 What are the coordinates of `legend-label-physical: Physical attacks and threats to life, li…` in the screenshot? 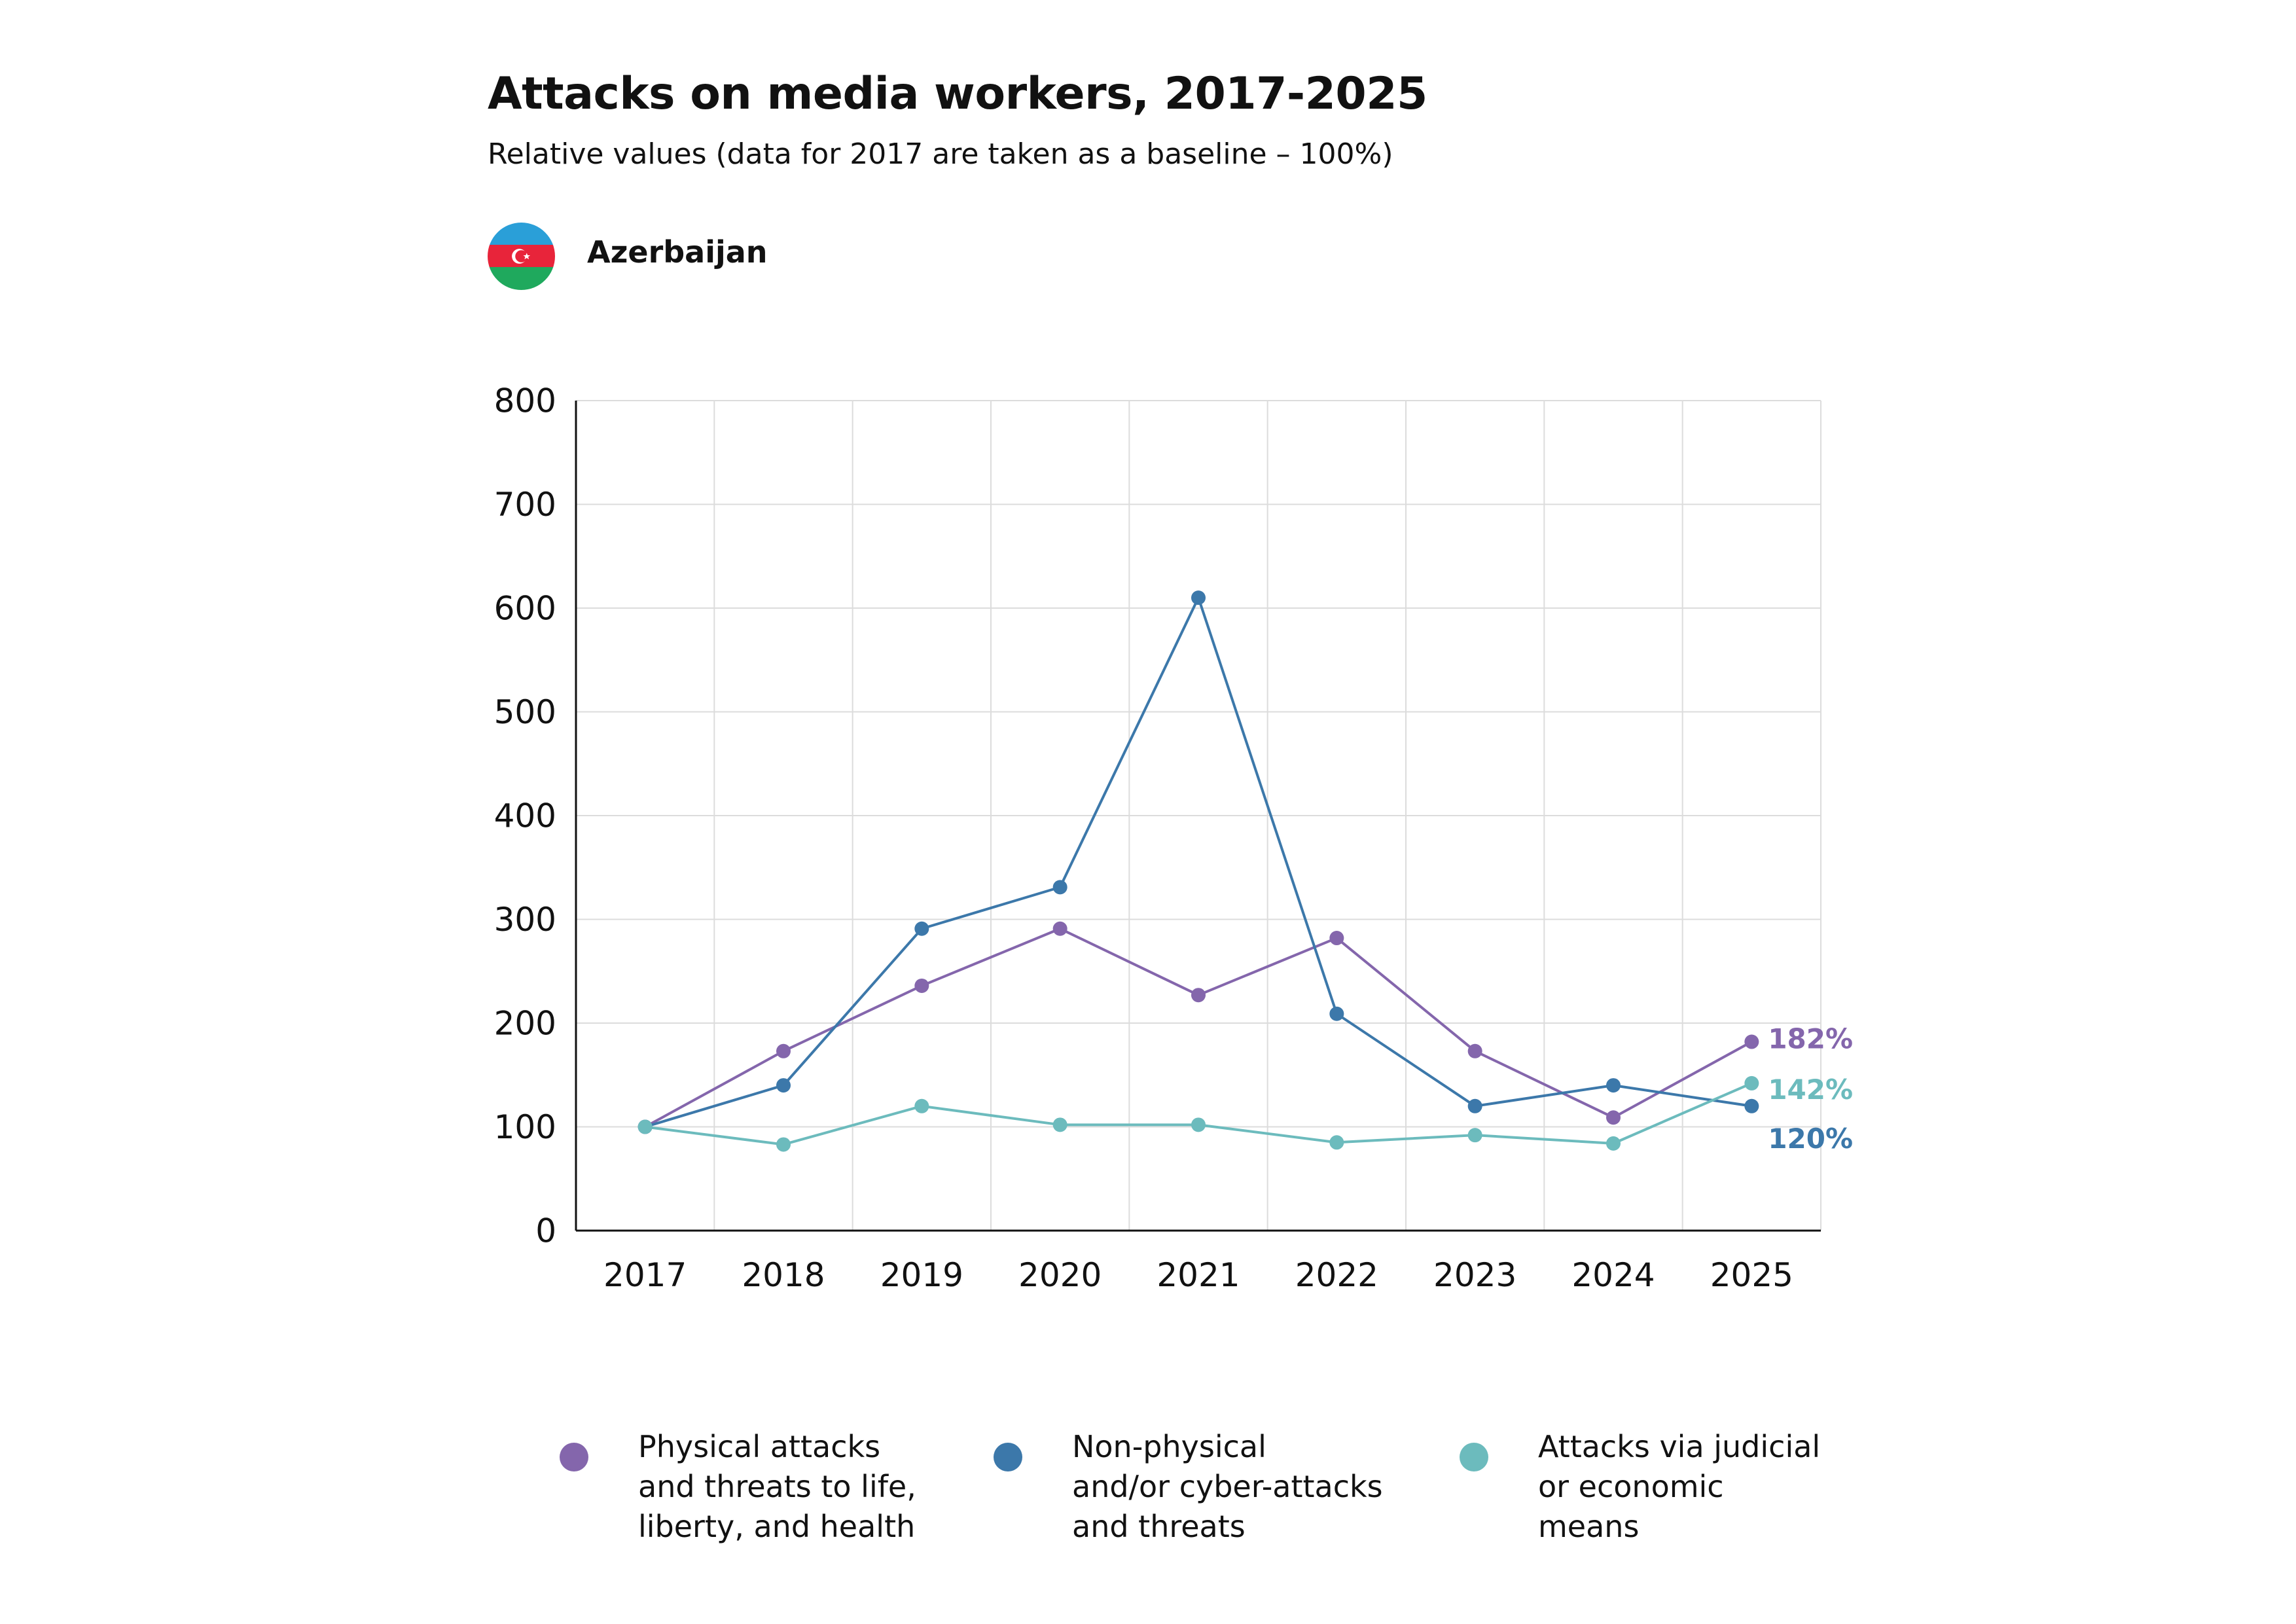 It's located at (777, 1486).